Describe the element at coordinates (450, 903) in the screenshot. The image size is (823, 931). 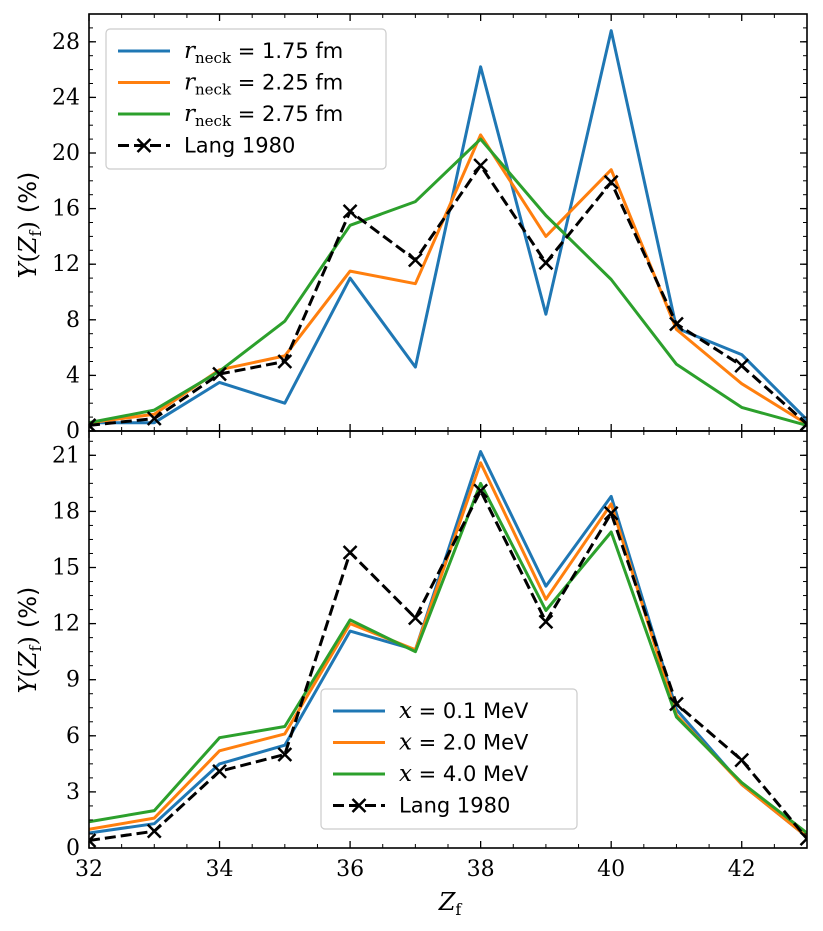
I see `xlabel: Zf` at that location.